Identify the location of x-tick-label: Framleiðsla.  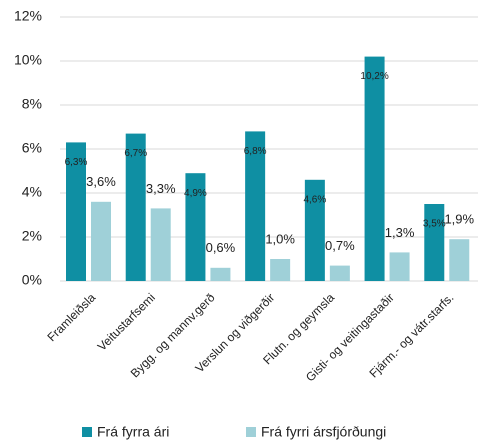
(71, 317).